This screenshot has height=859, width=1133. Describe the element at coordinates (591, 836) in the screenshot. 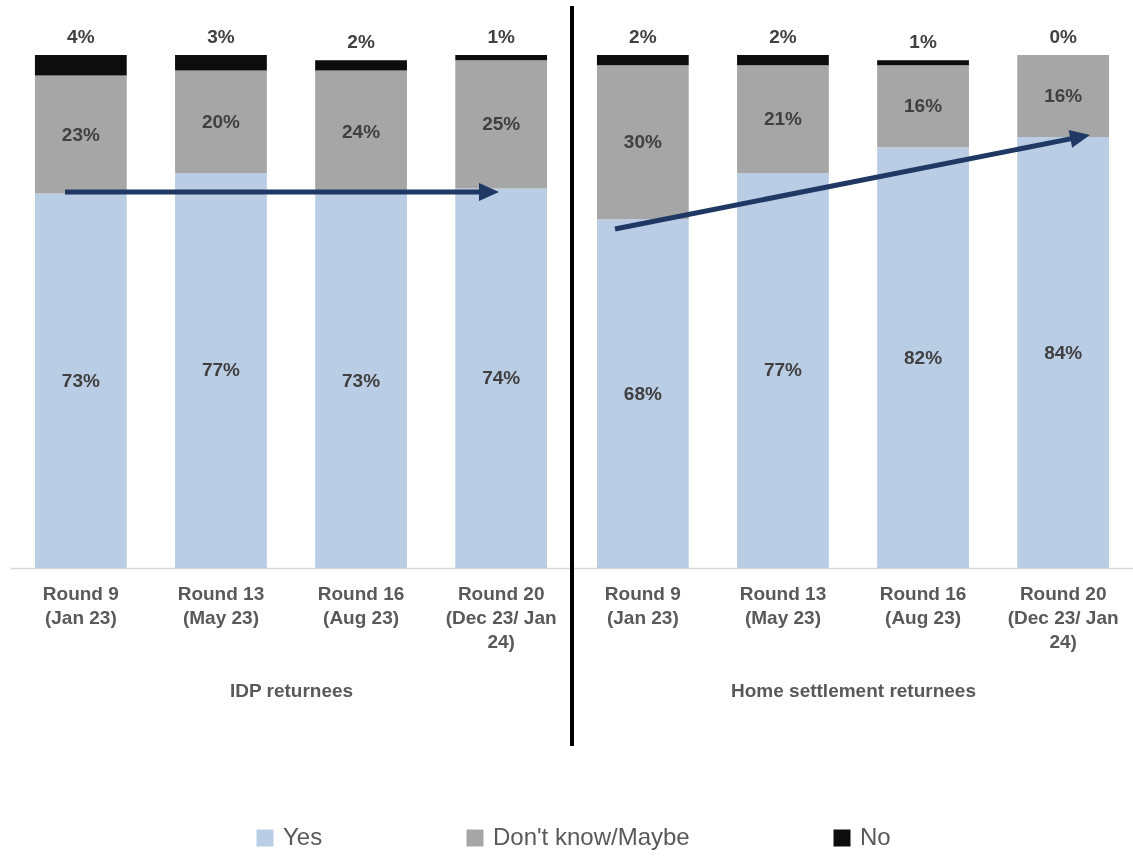

I see `legend-label: Don't know/Maybe` at that location.